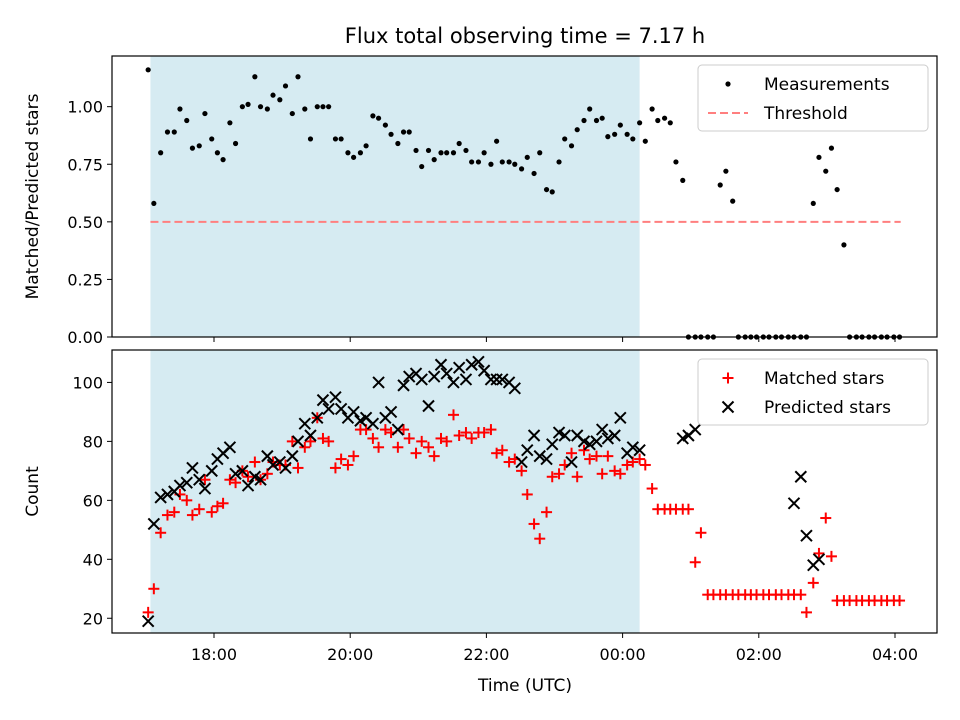  I want to click on x-tick-label: 00:00, so click(623, 654).